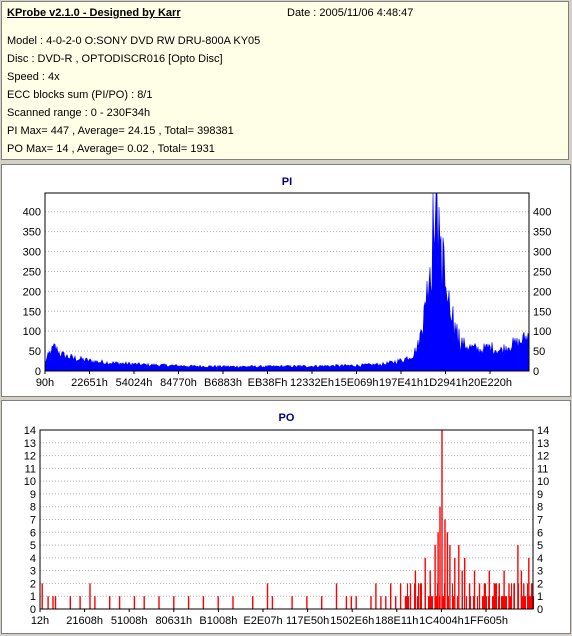 The height and width of the screenshot is (636, 572). Describe the element at coordinates (32, 272) in the screenshot. I see `y-tick-label-left: 250` at that location.